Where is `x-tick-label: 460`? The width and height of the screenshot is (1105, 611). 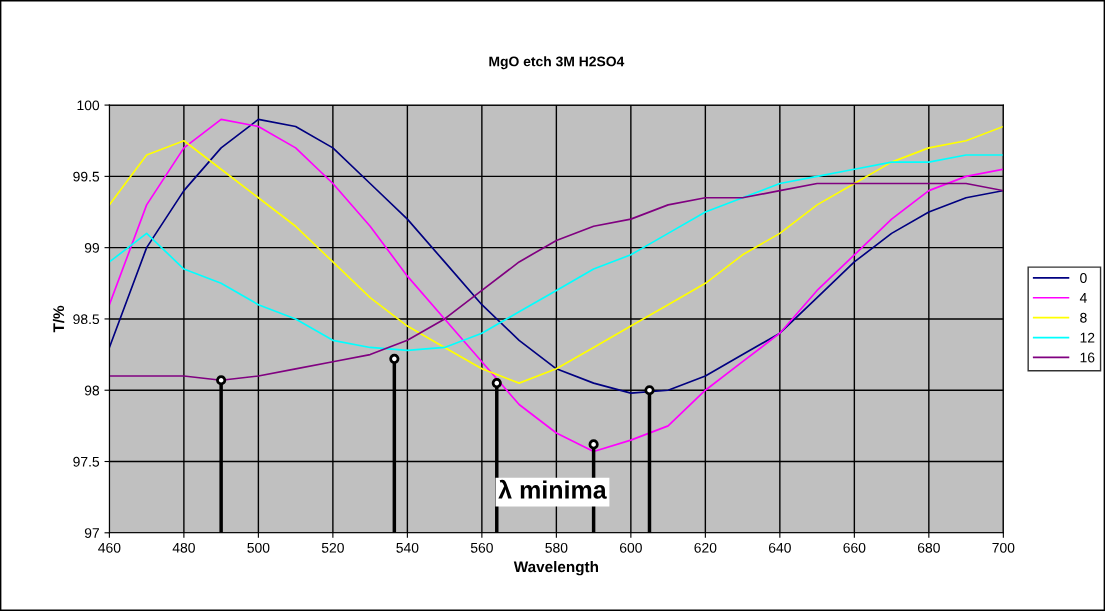
x-tick-label: 460 is located at coordinates (109, 547).